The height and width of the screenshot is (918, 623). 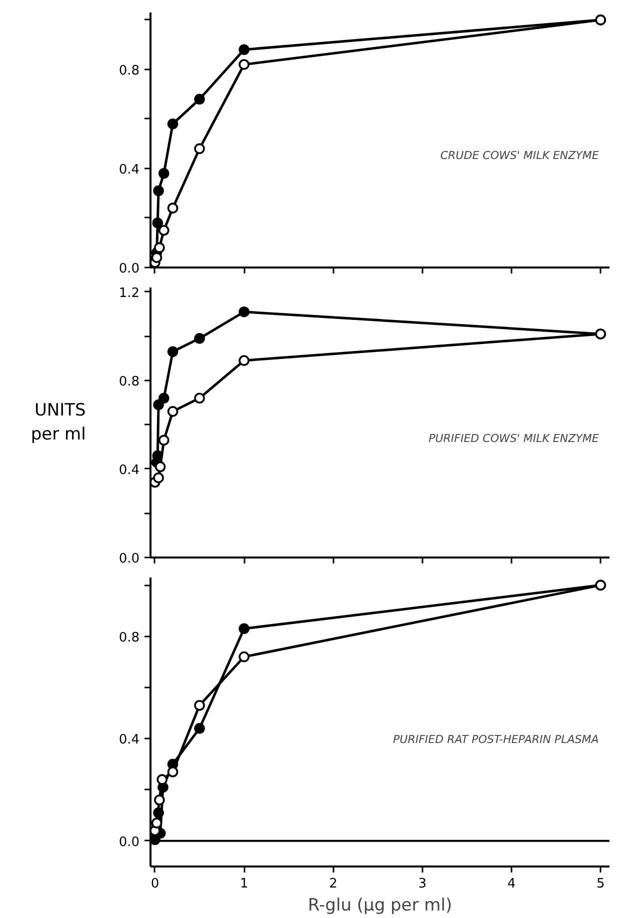 What do you see at coordinates (519, 155) in the screenshot?
I see `annotation: CRUDE COWS' MILK ENZYME` at bounding box center [519, 155].